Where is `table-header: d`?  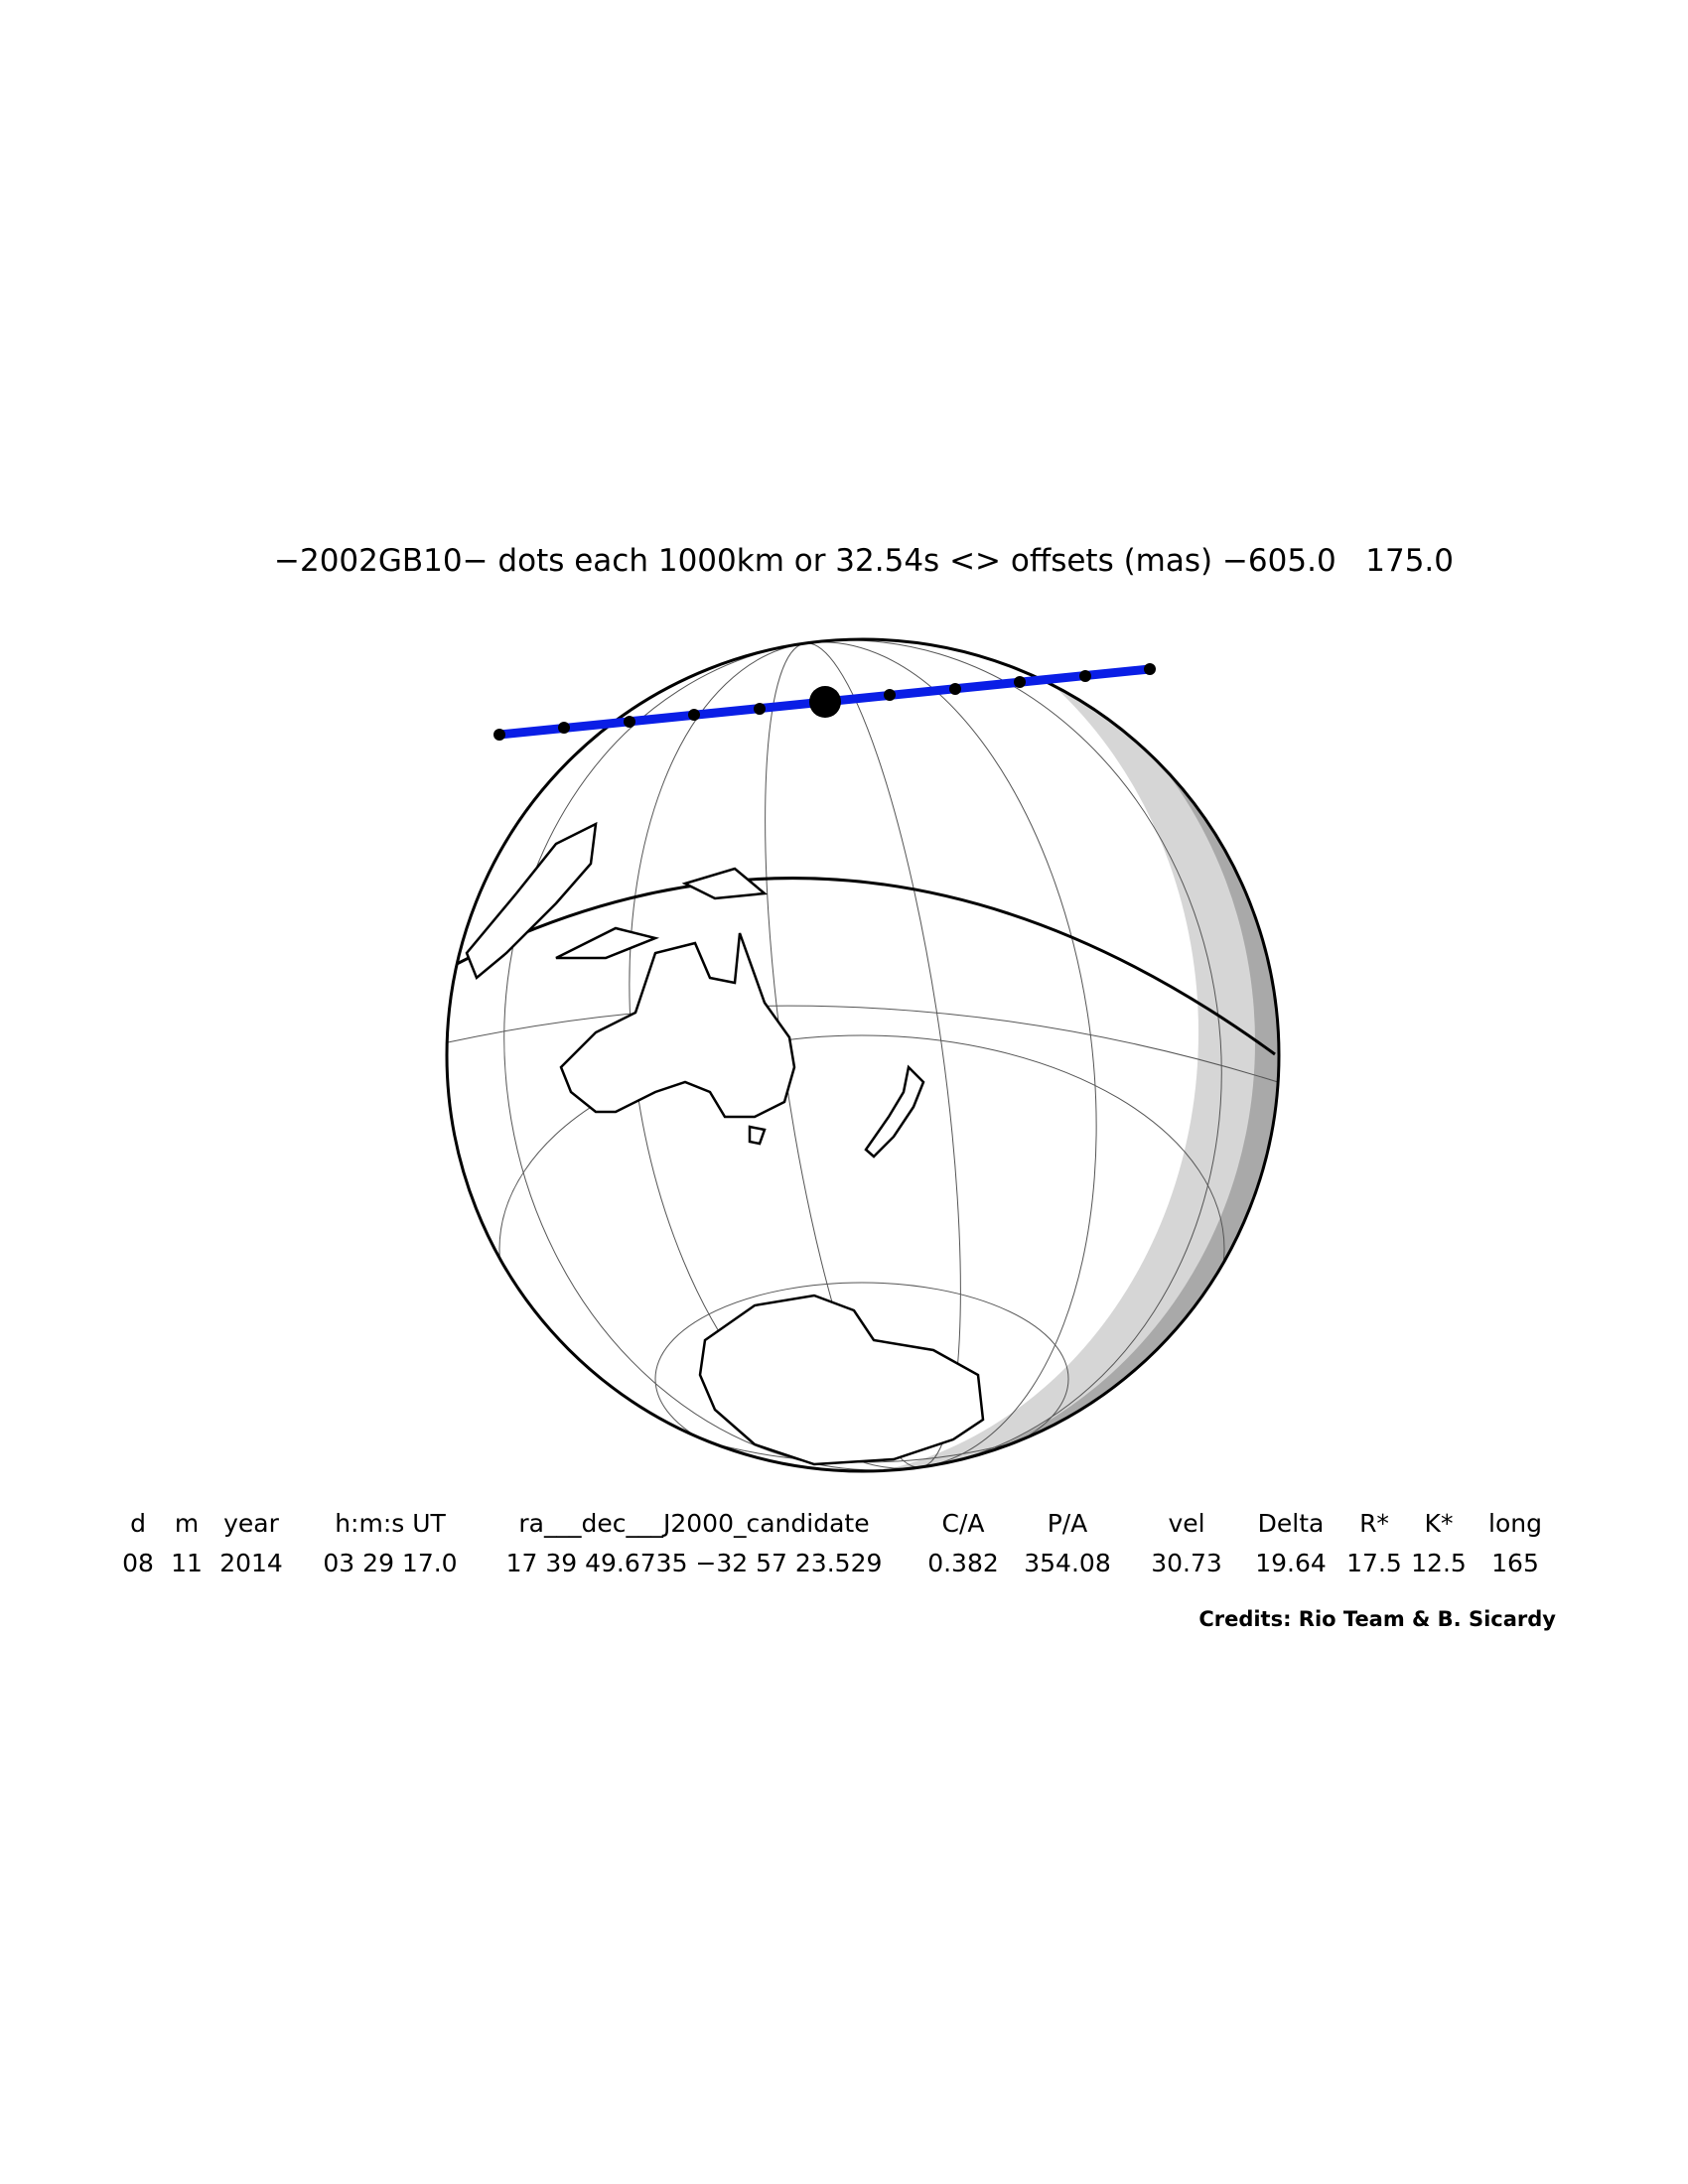 table-header: d is located at coordinates (138, 1523).